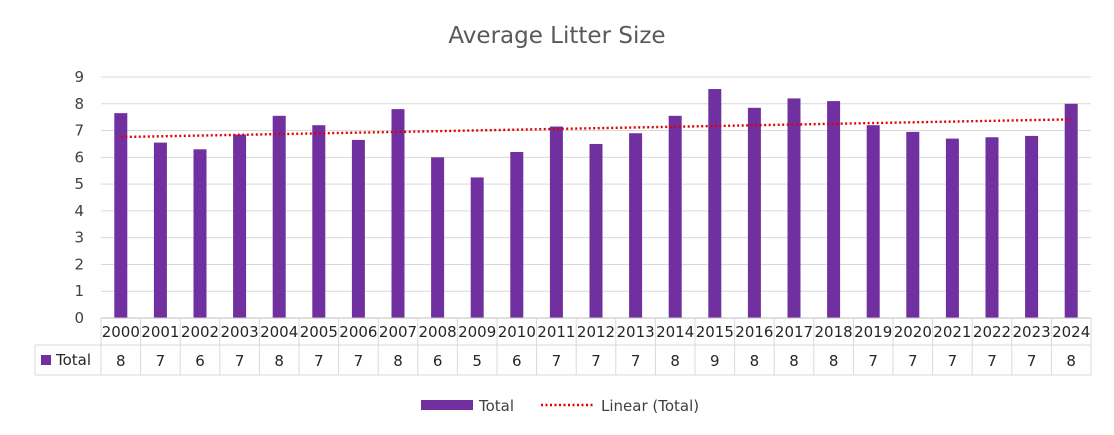  Describe the element at coordinates (438, 332) in the screenshot. I see `x-category-label: 2008` at that location.